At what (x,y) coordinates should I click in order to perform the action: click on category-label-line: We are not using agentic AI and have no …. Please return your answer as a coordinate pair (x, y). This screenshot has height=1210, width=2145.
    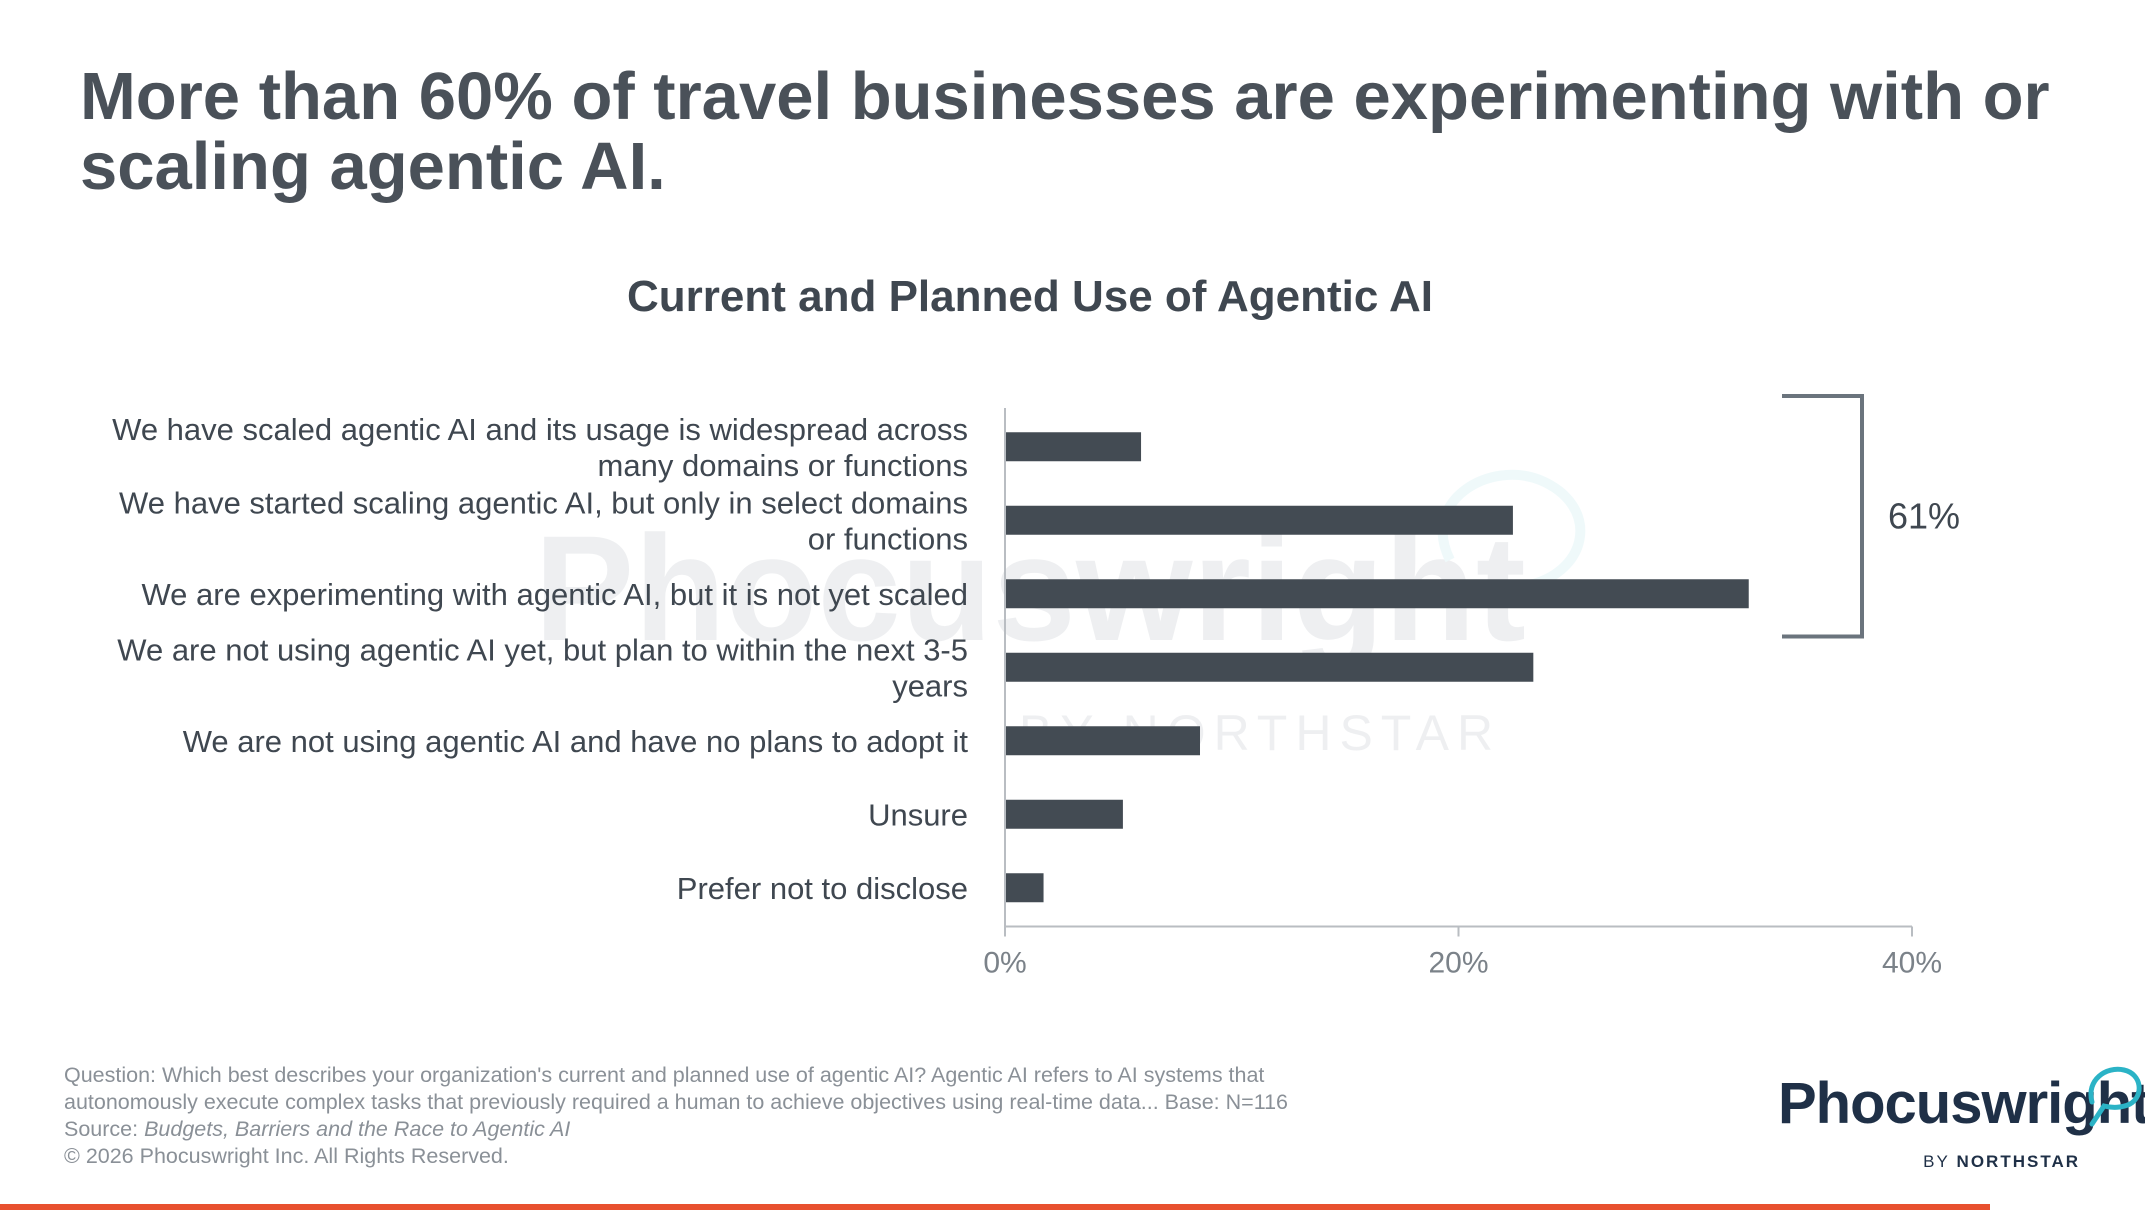
    Looking at the image, I should click on (576, 741).